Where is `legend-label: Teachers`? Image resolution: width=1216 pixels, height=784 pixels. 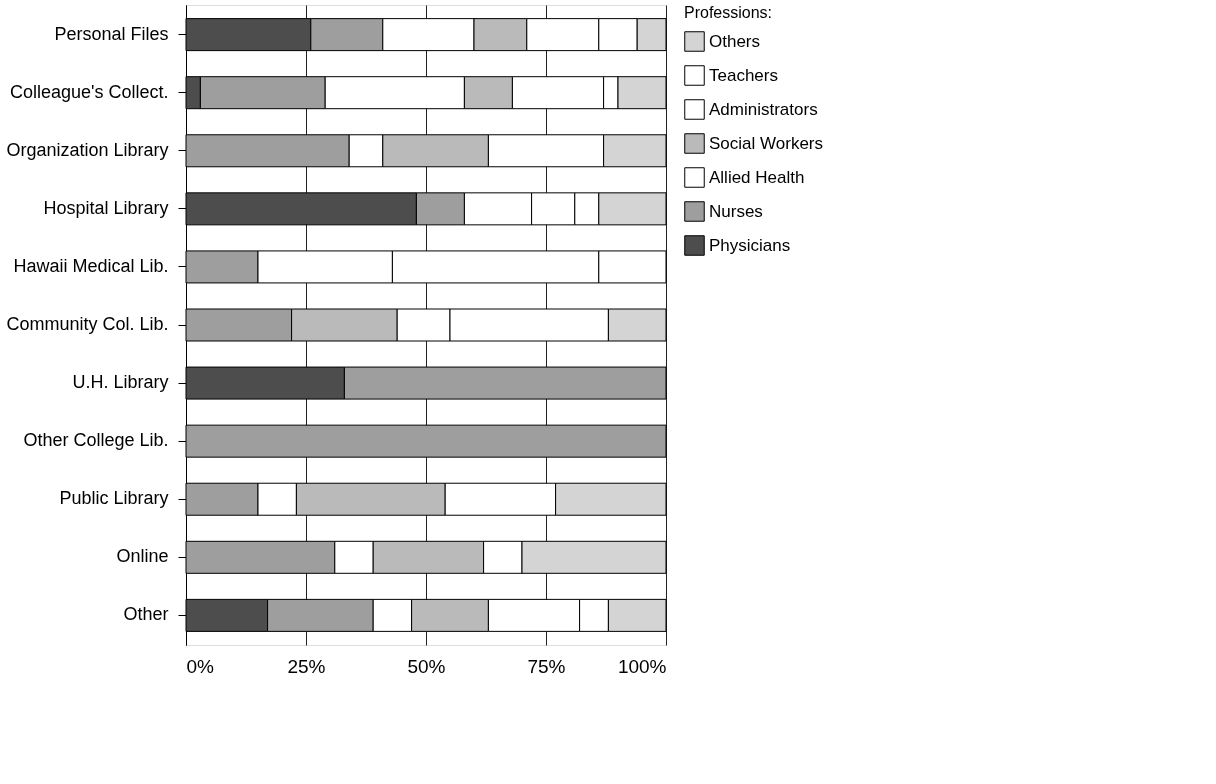 legend-label: Teachers is located at coordinates (743, 75).